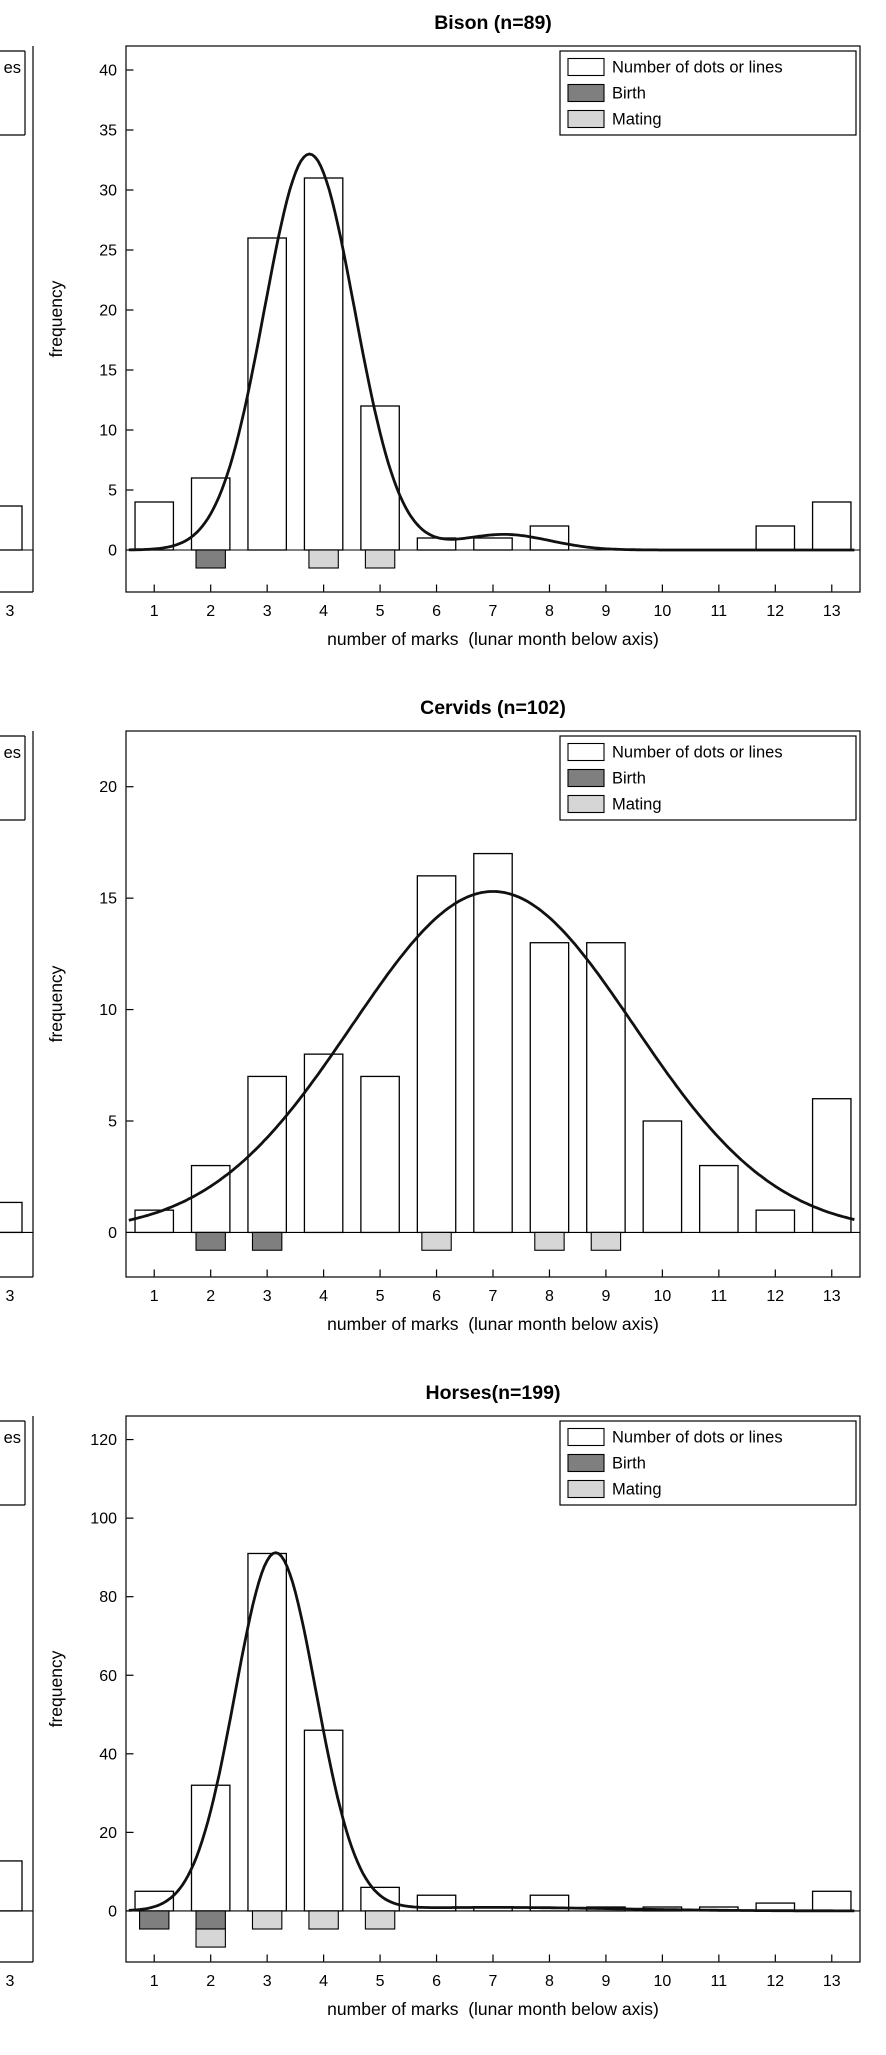  I want to click on chart-title: Bison (n=89), so click(493, 23).